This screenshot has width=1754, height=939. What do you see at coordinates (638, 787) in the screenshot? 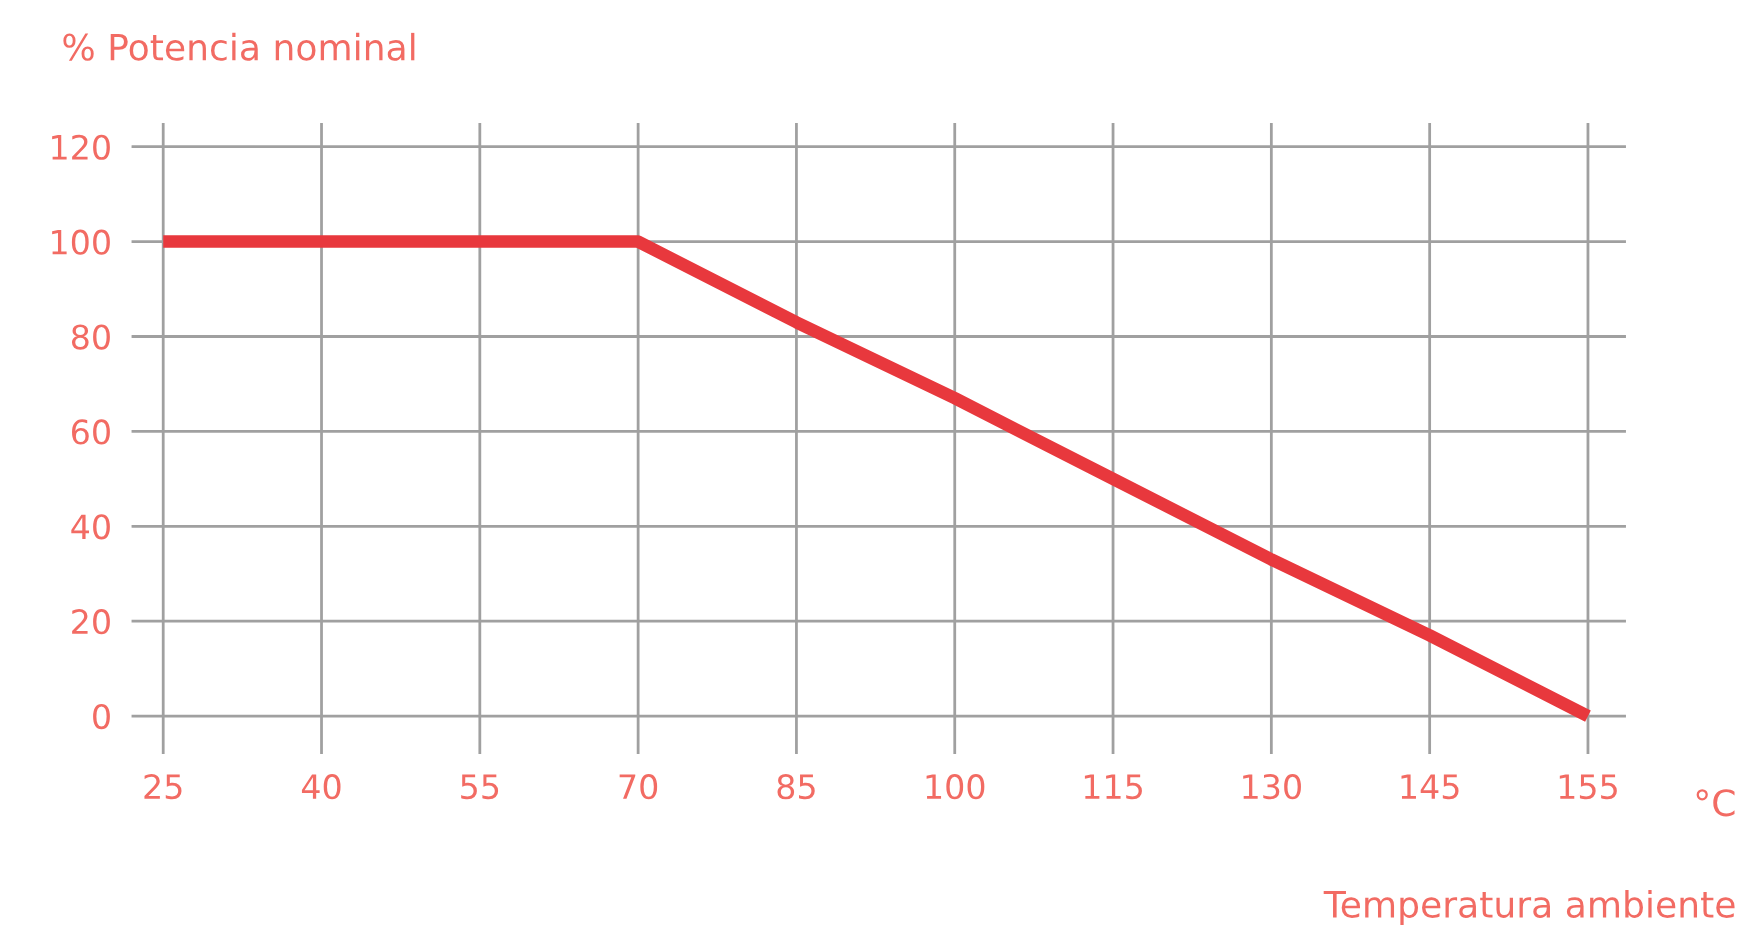
I see `x-tick-label: 70` at bounding box center [638, 787].